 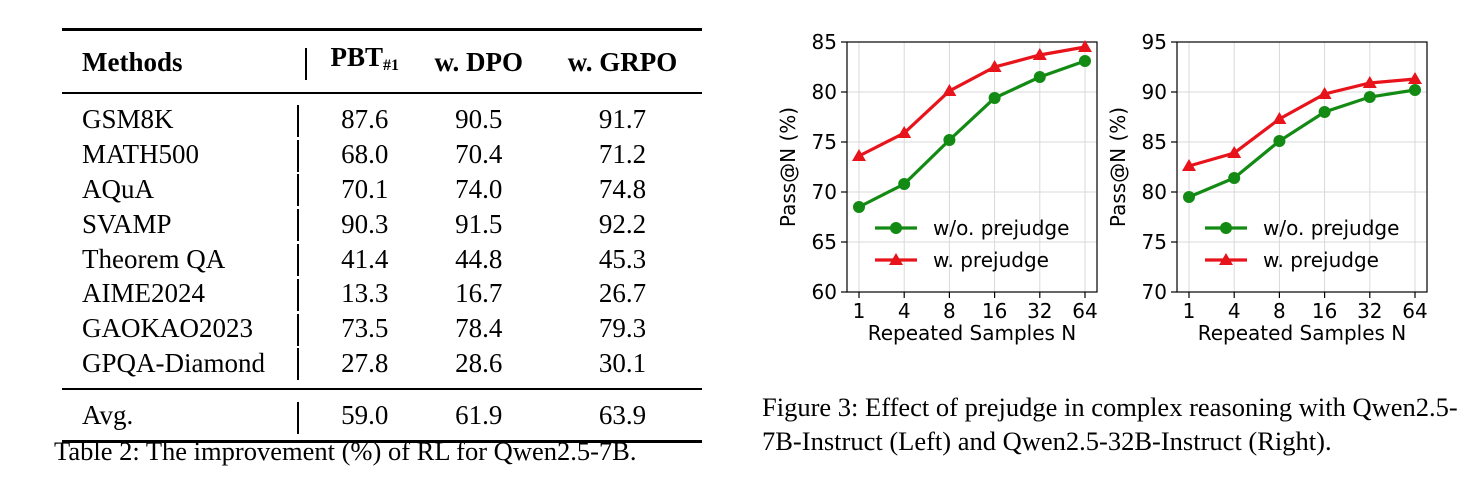 I want to click on table-header-row: Methods PBT#1 w. DPO w. GRPO, so click(x=382, y=61).